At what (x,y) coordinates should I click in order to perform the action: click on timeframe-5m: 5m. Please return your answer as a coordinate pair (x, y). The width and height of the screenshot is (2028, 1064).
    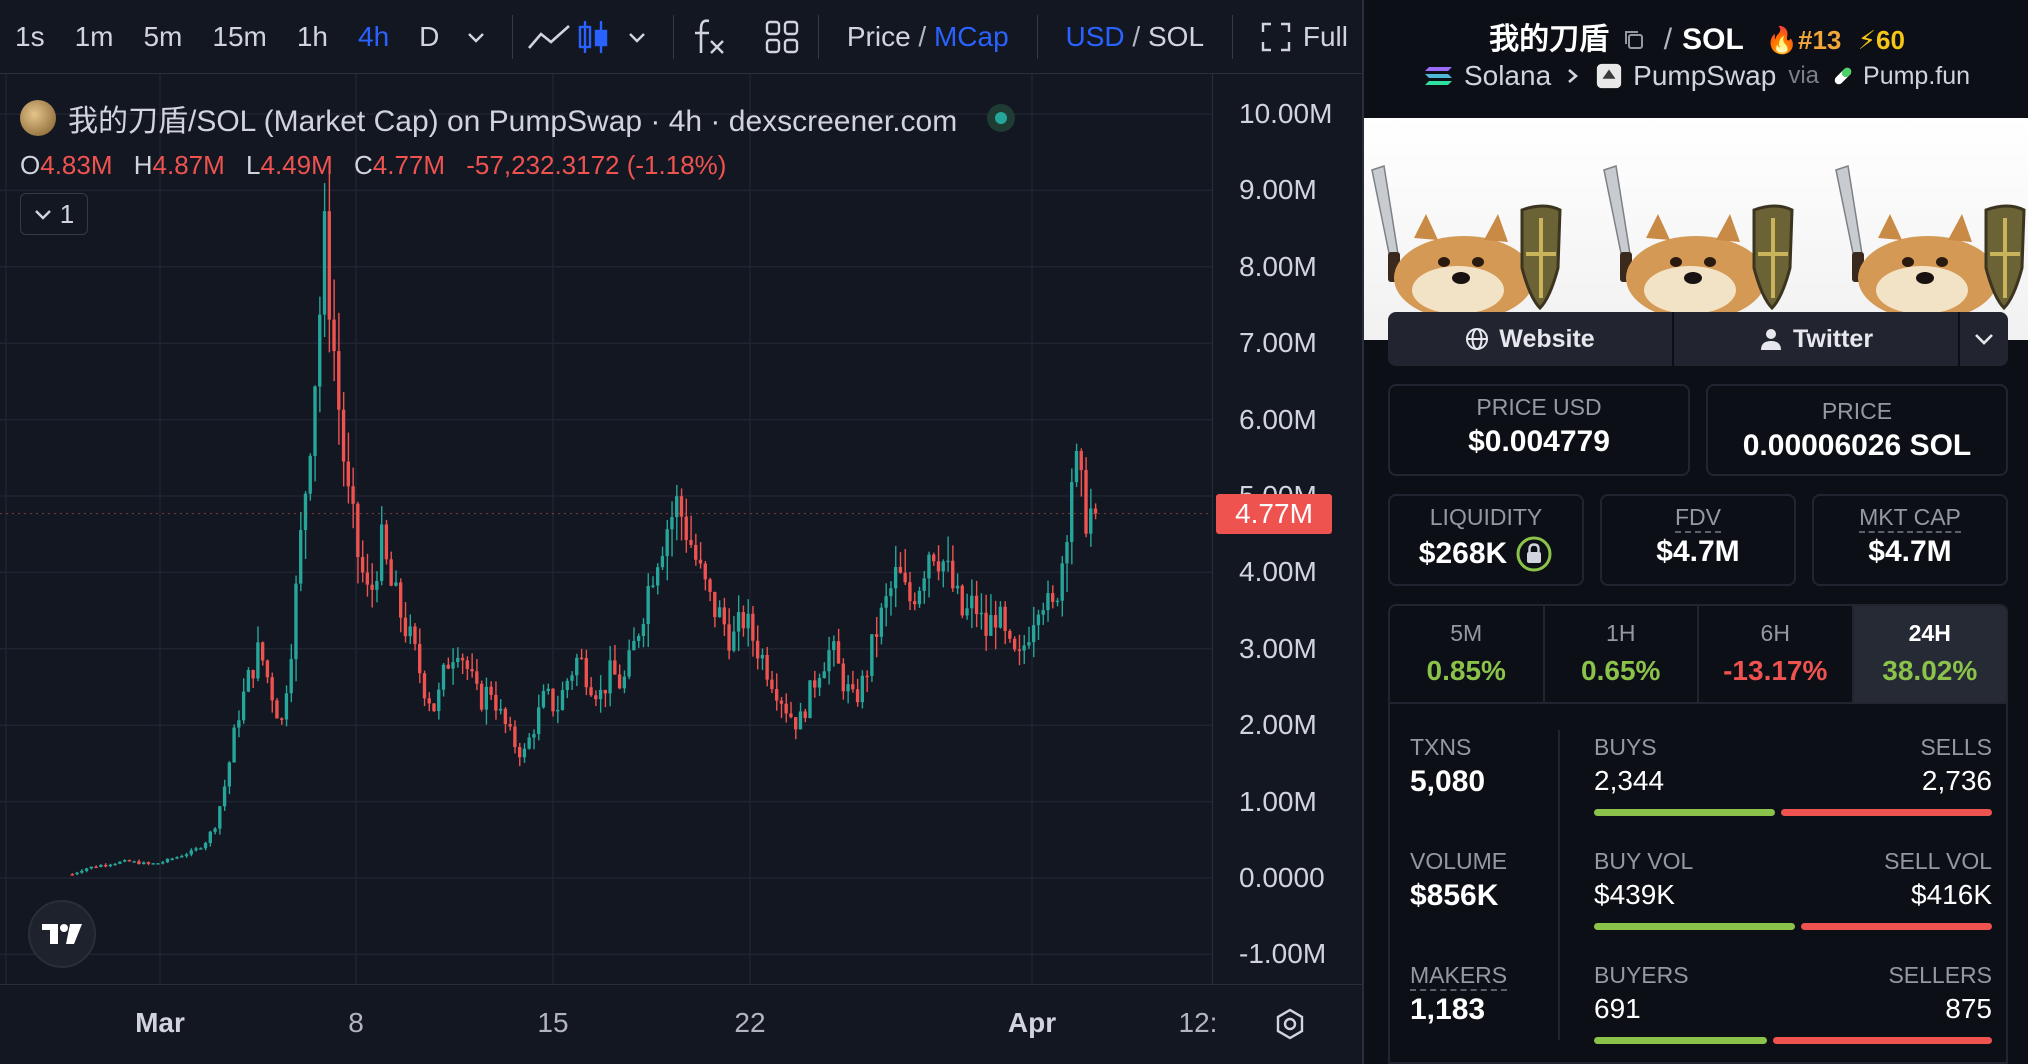
    Looking at the image, I should click on (163, 36).